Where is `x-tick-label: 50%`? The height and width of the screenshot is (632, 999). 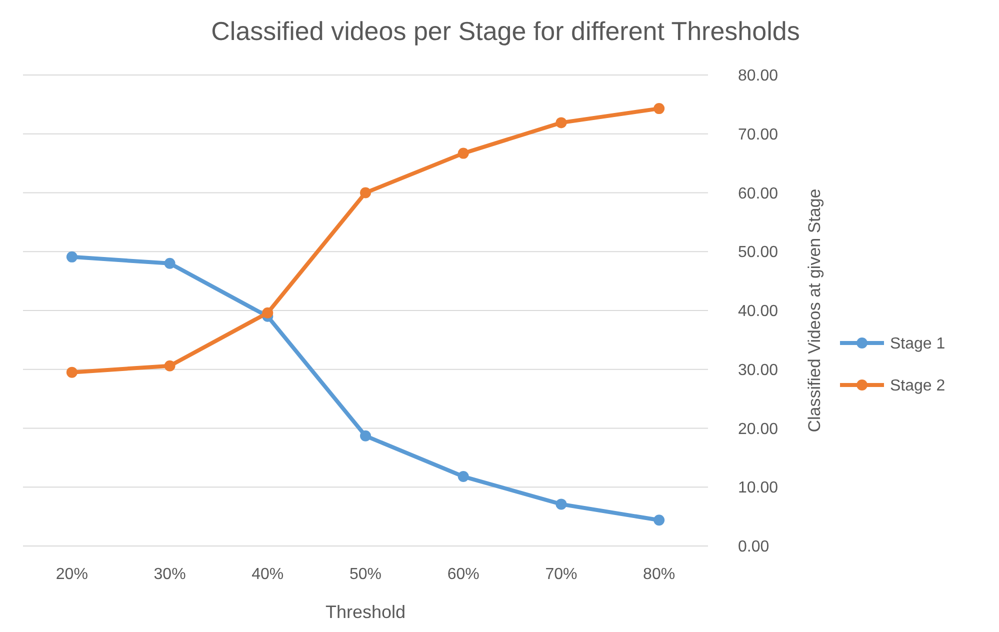 x-tick-label: 50% is located at coordinates (365, 574).